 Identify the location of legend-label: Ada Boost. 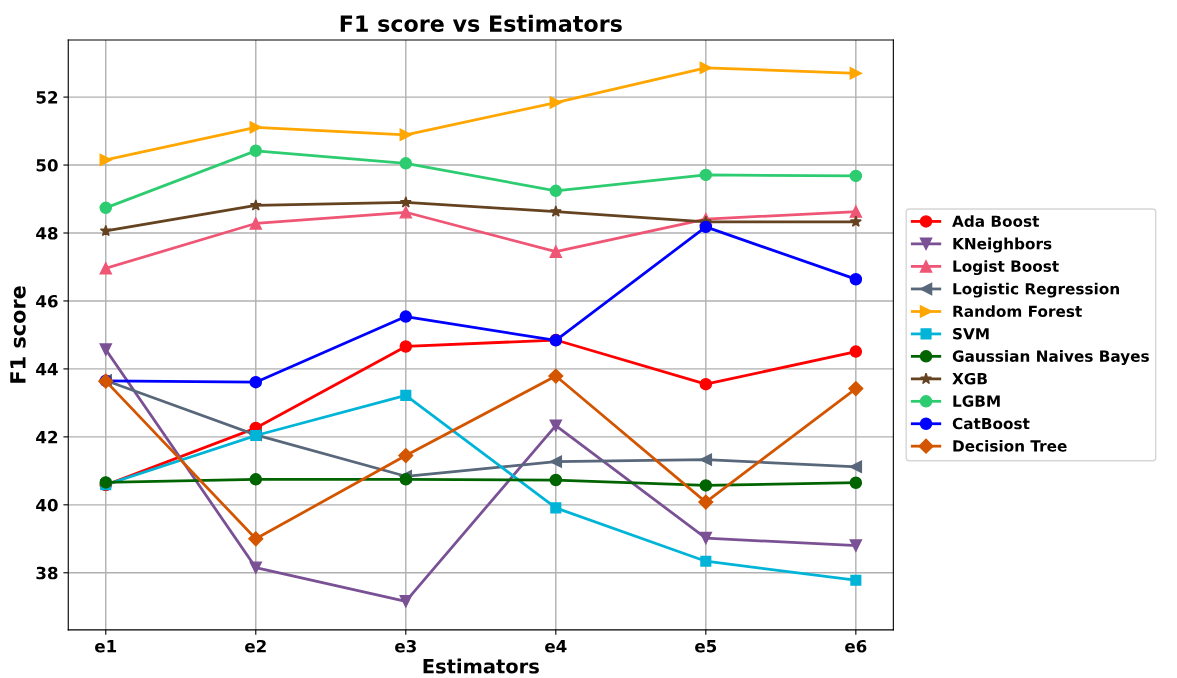
(996, 221).